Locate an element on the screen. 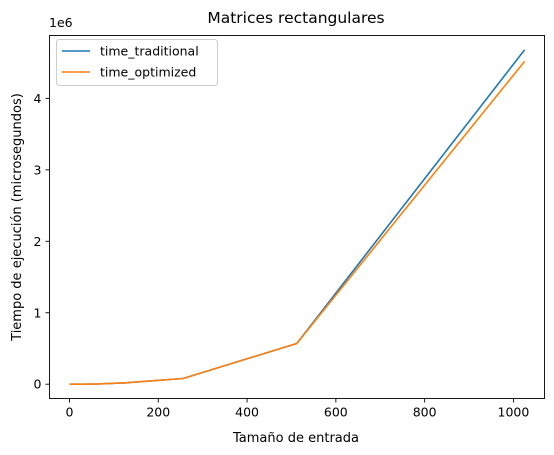  x-axis: 0 200 400 600 800 1000 is located at coordinates (298, 409).